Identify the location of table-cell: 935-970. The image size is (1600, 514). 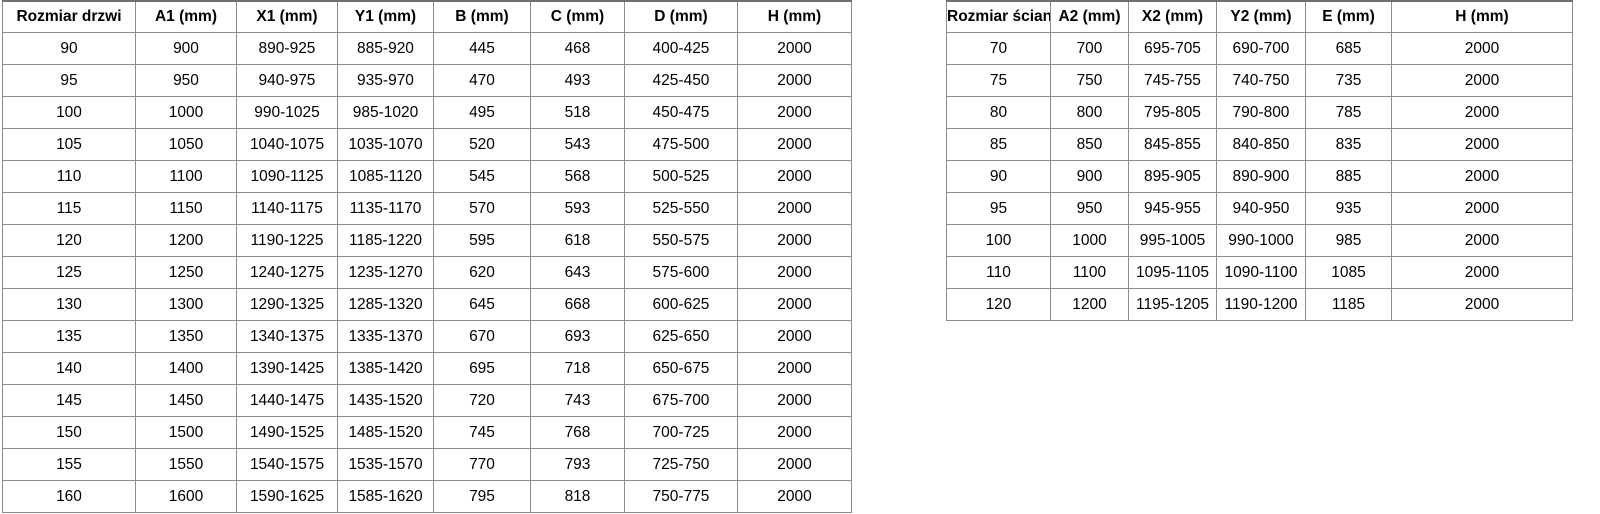
(385, 80).